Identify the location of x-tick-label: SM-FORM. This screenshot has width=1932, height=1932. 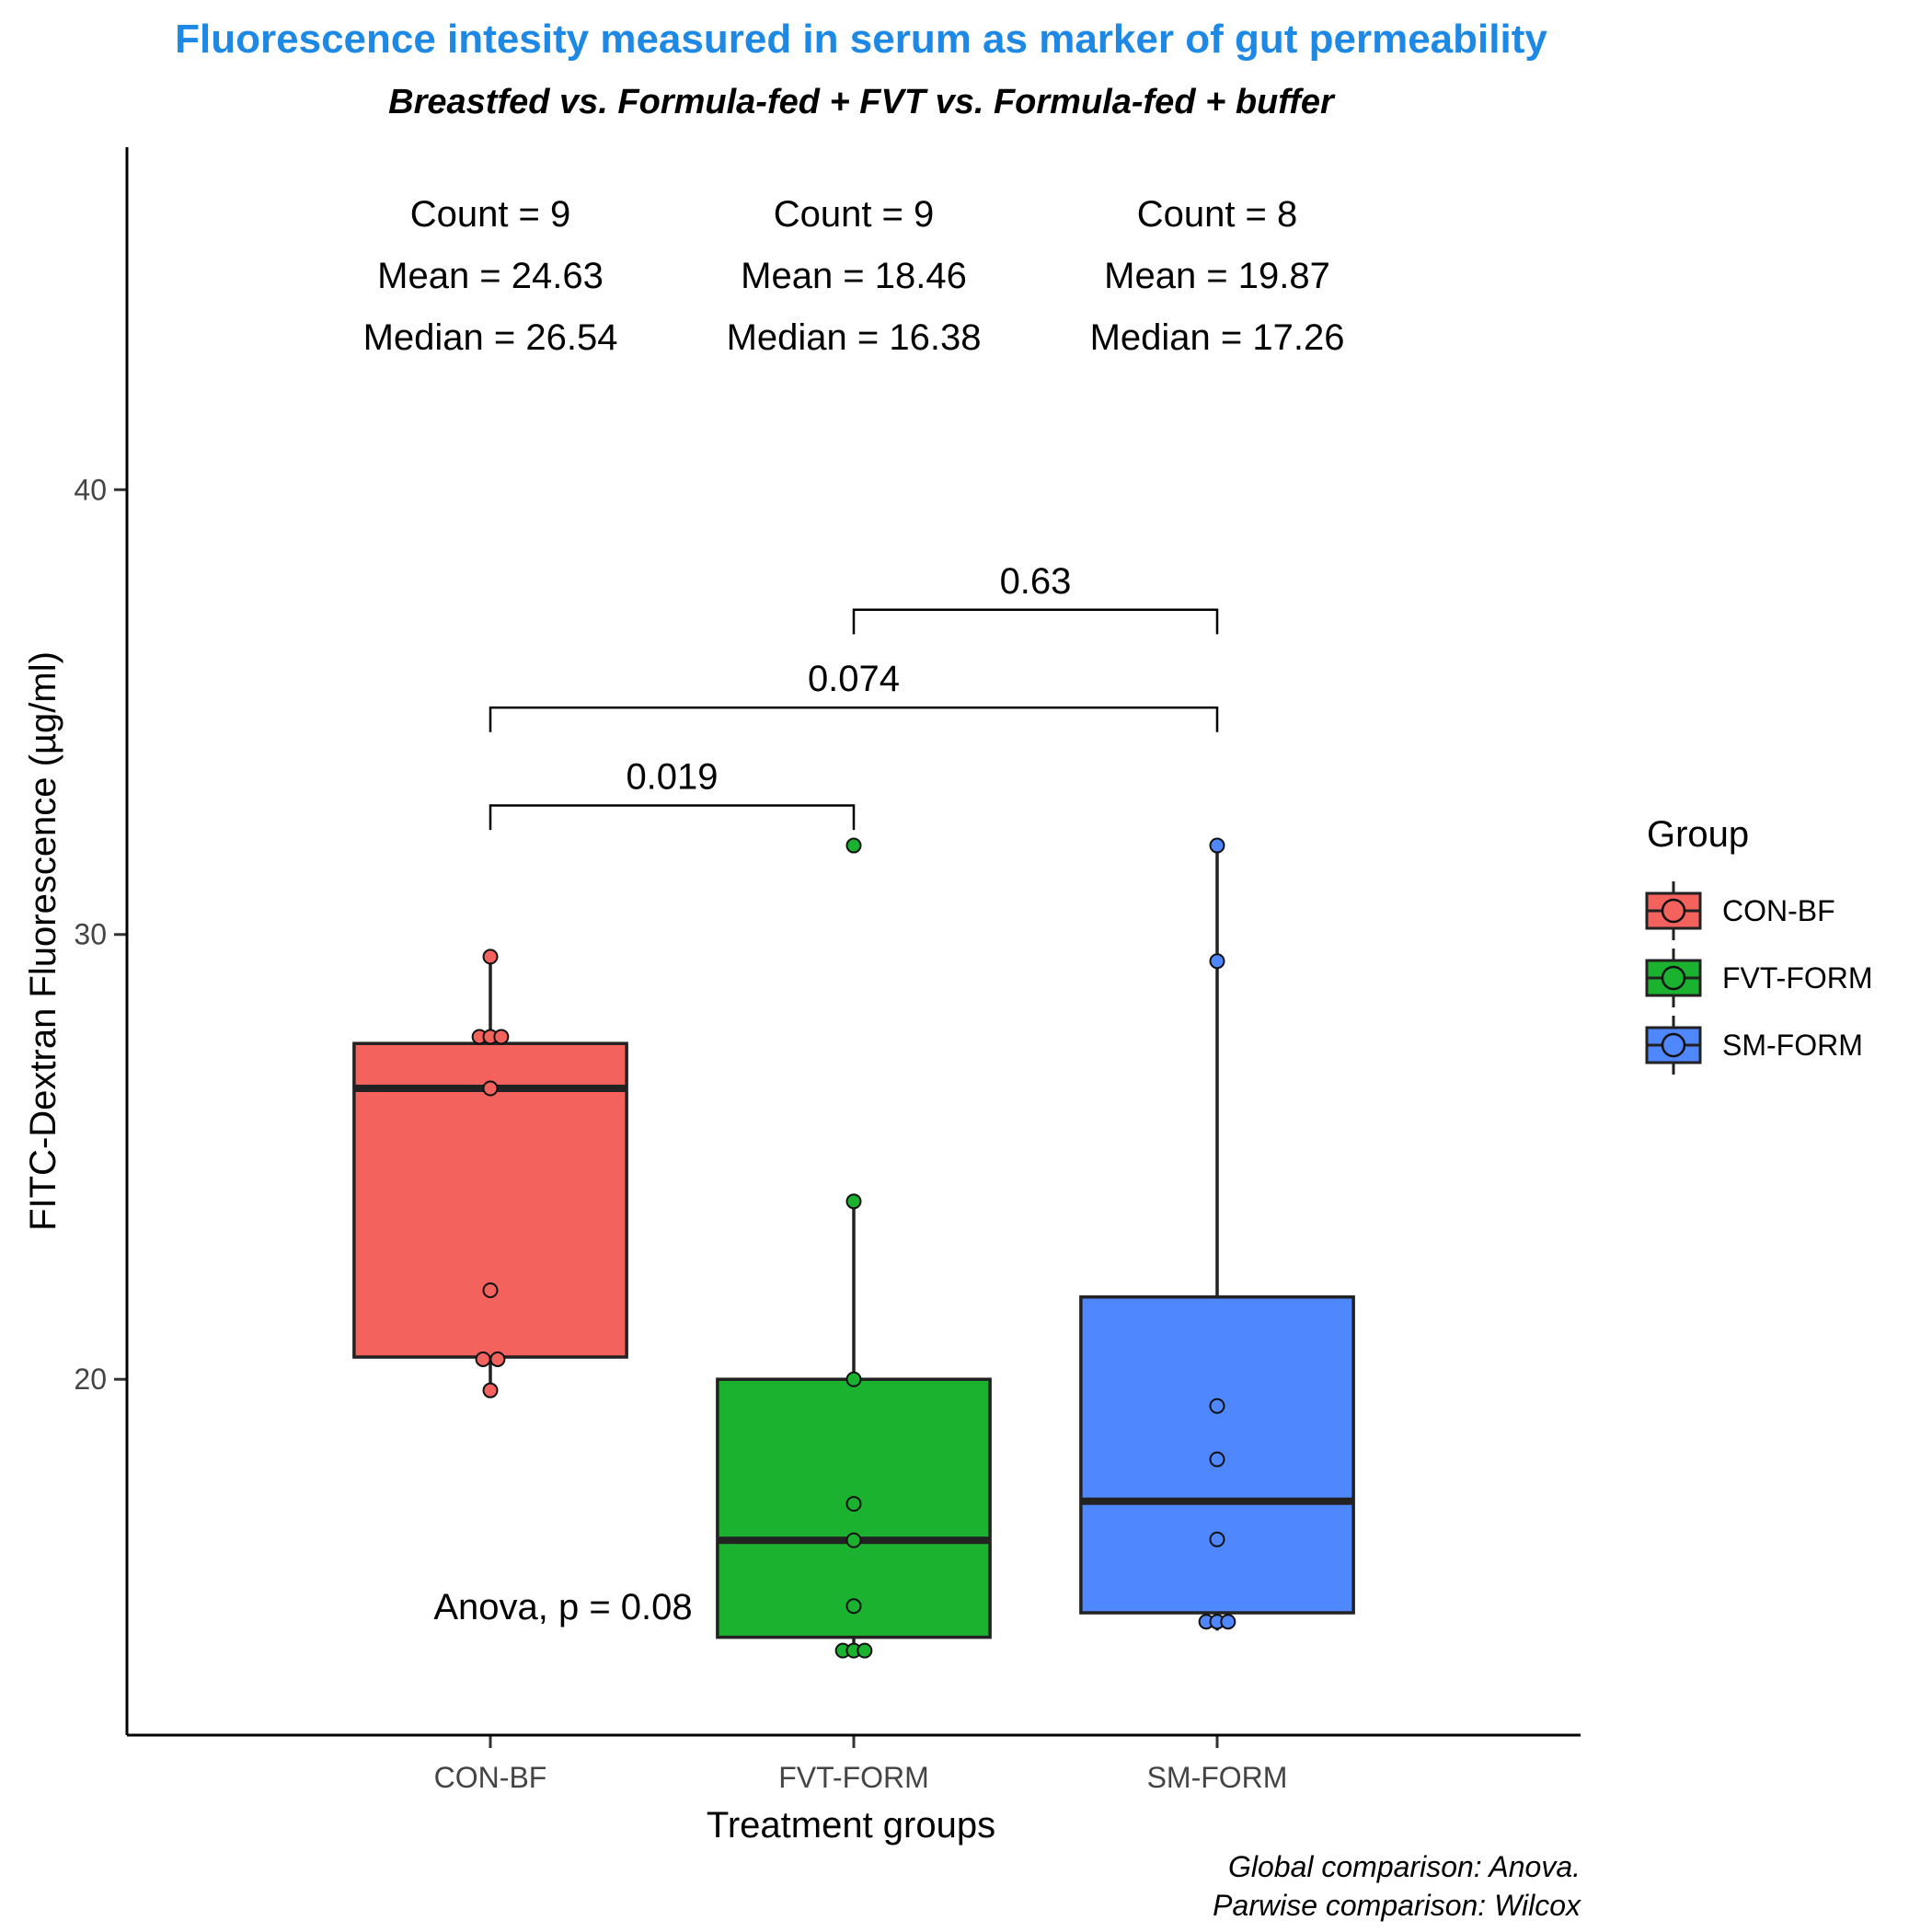
(1217, 1777).